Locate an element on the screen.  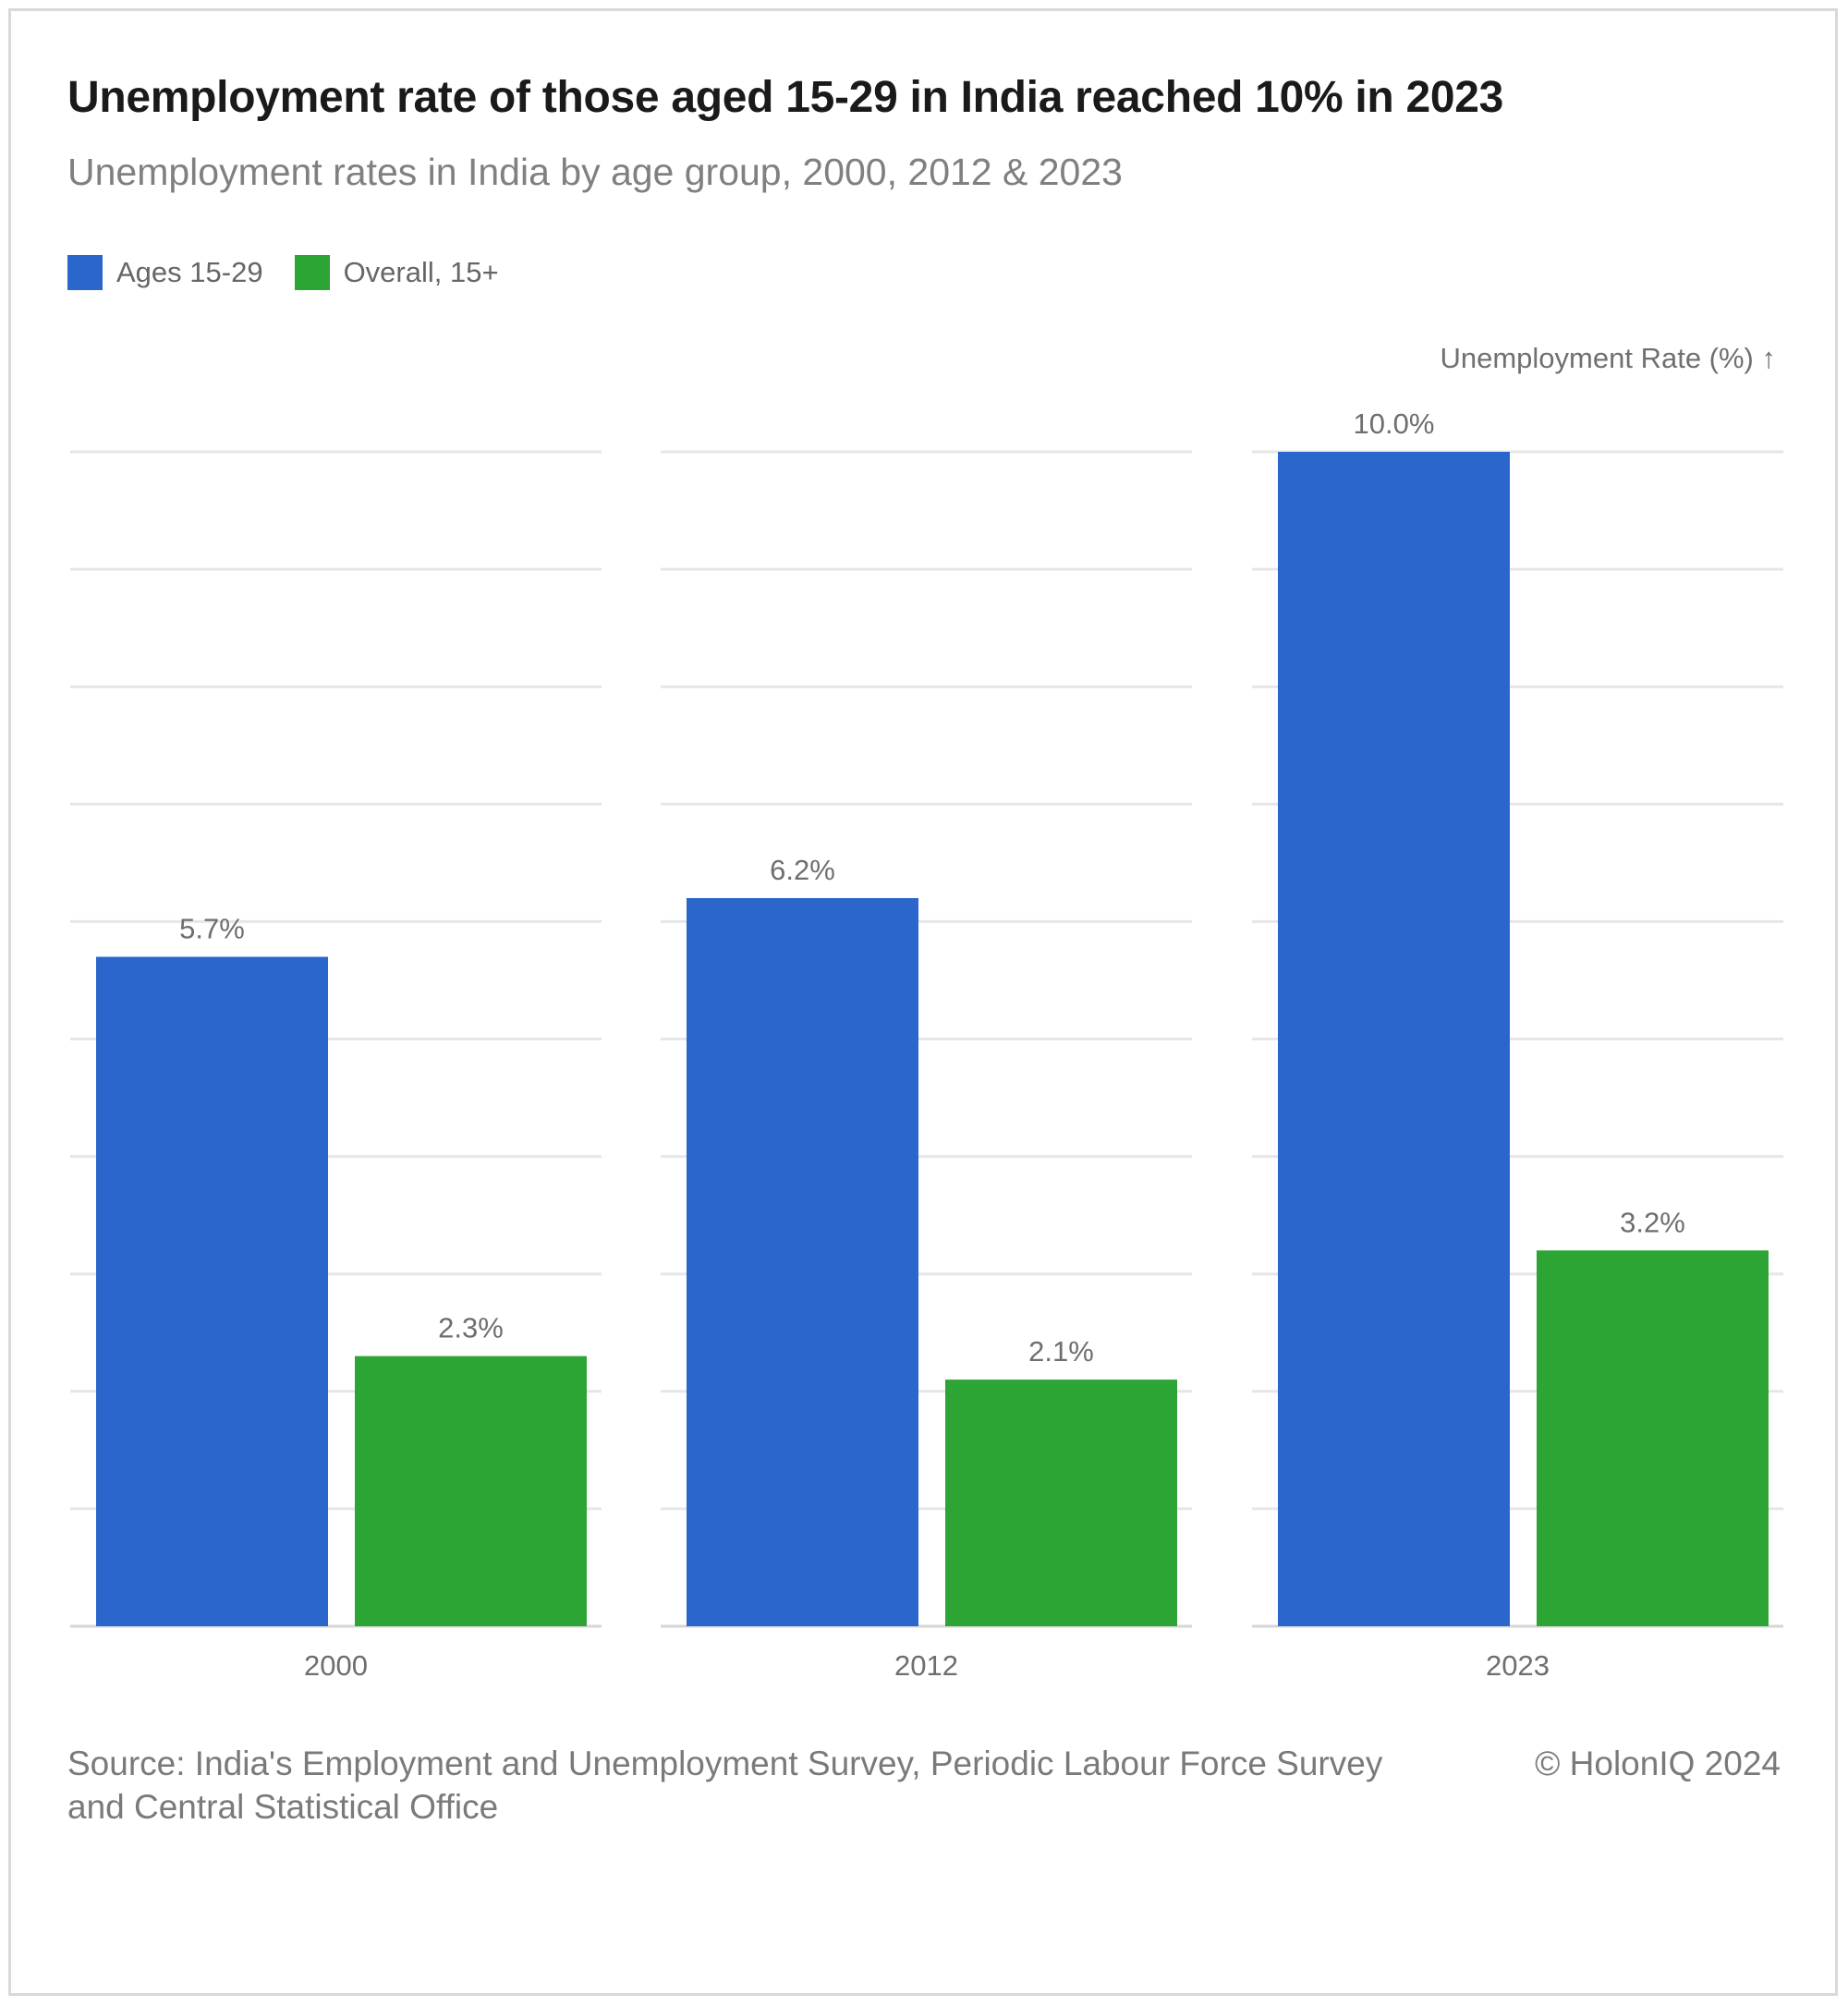
legend: Ages 15-29 Overall, 15+ is located at coordinates (298, 272).